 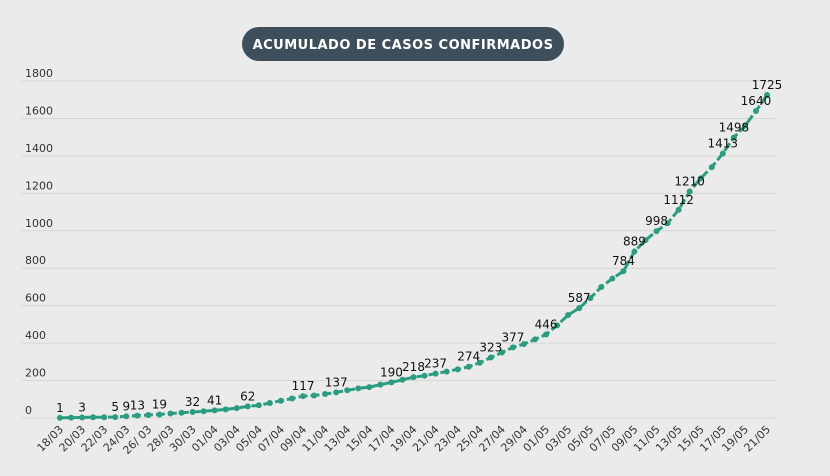 I want to click on data-label: 218, so click(x=413, y=367).